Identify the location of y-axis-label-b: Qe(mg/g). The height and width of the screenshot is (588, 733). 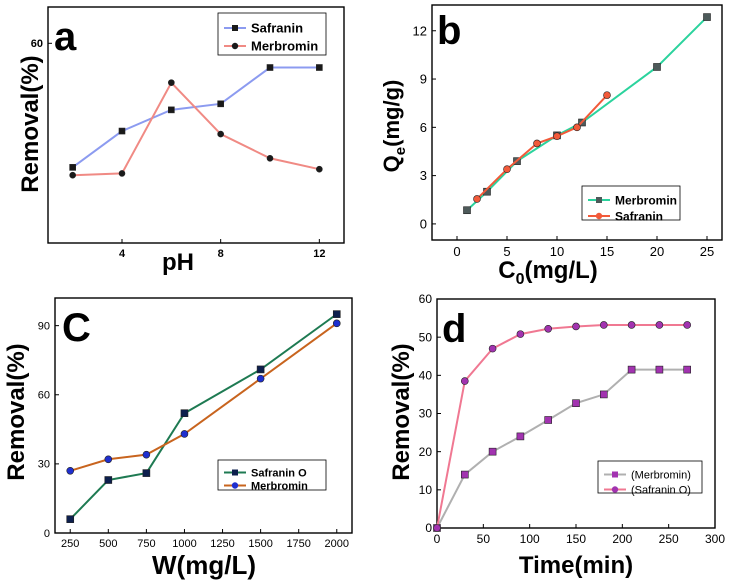
(394, 126).